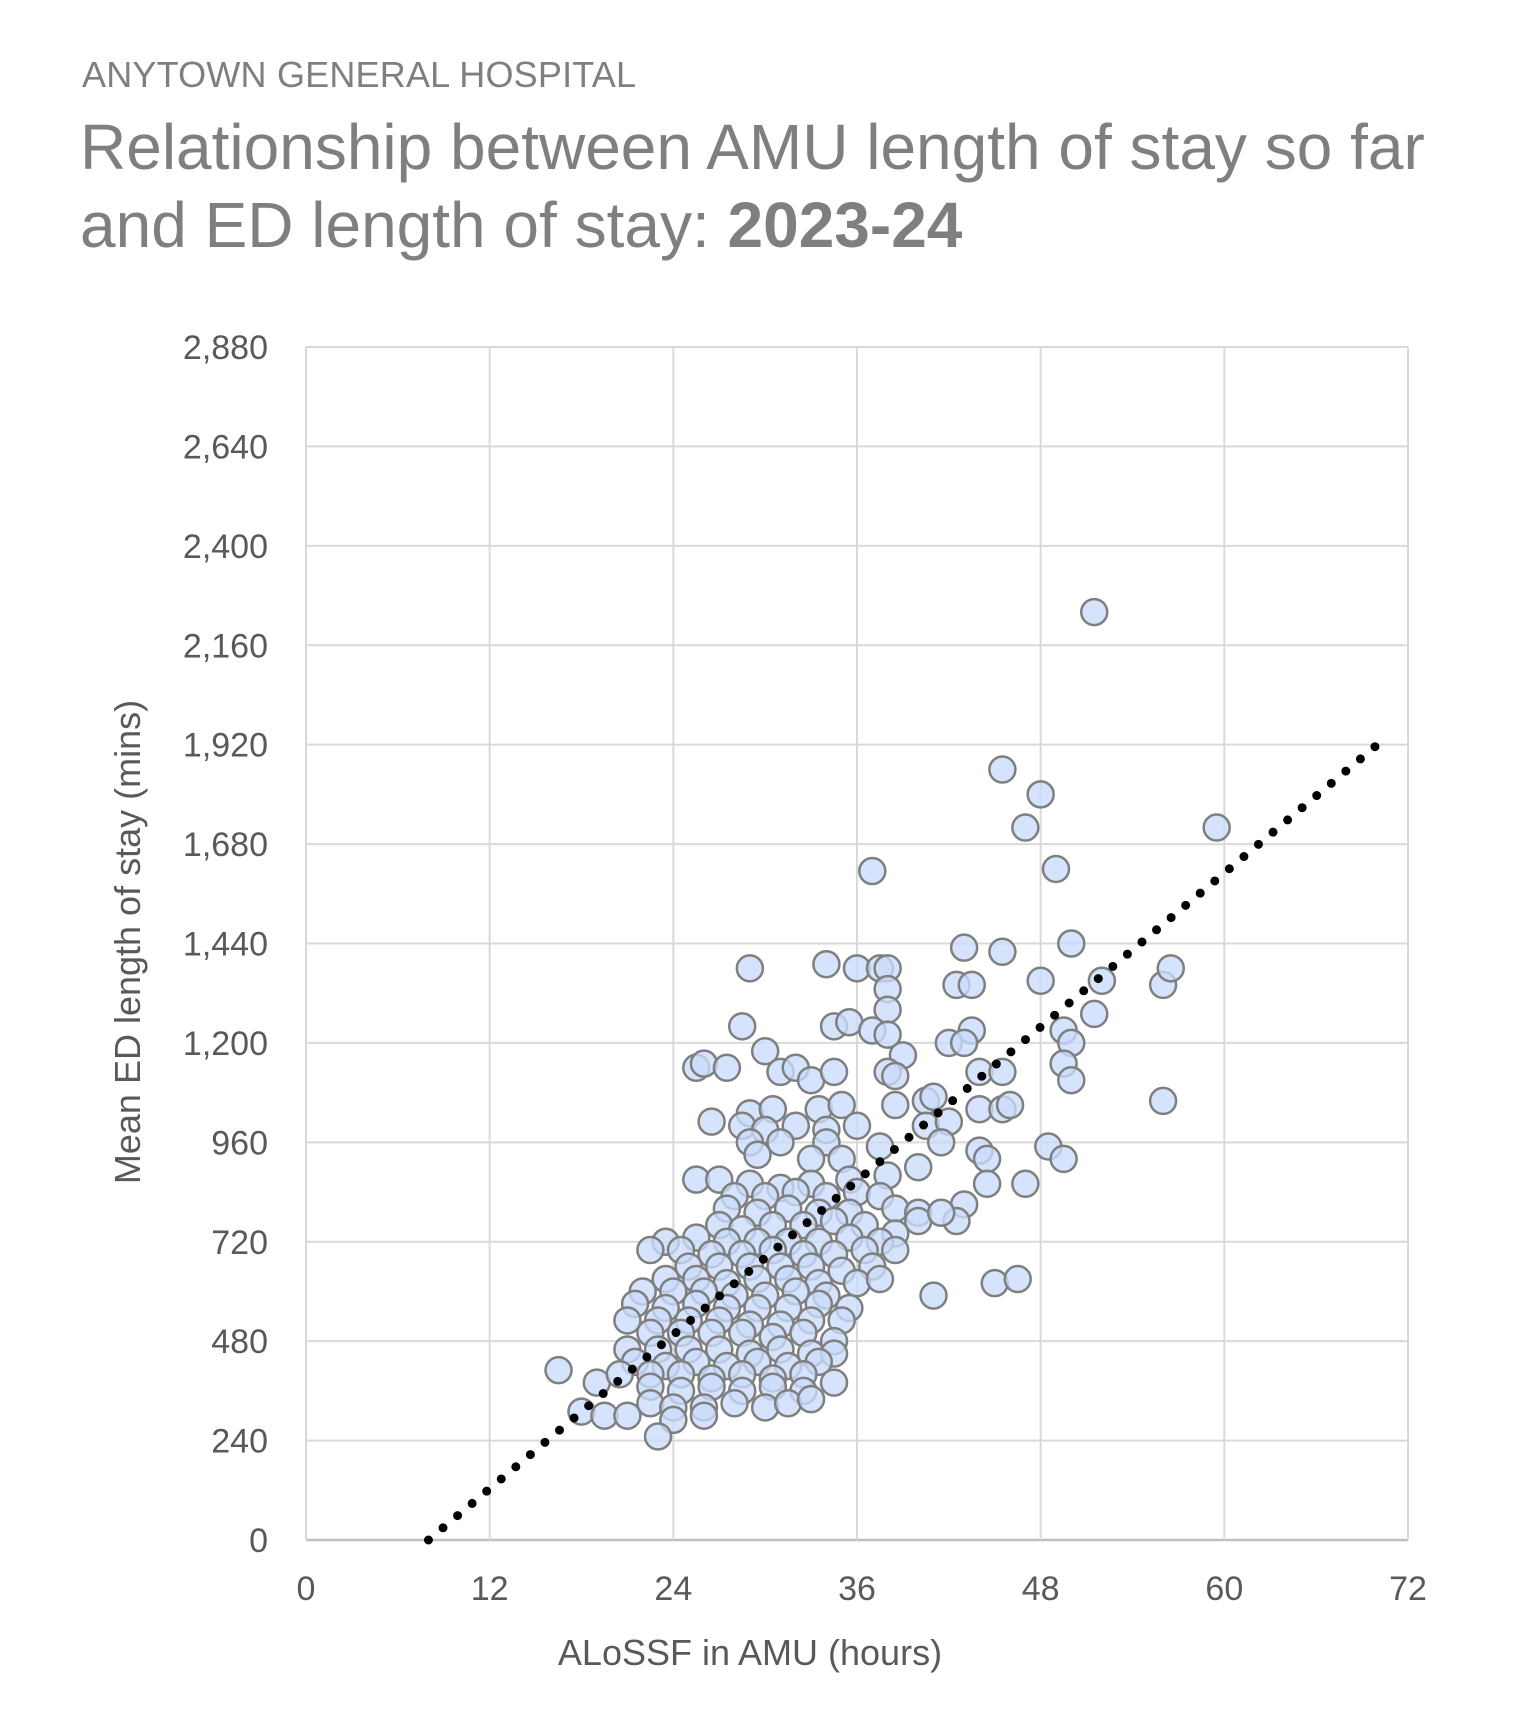  What do you see at coordinates (857, 1589) in the screenshot?
I see `x-tick-label: 36` at bounding box center [857, 1589].